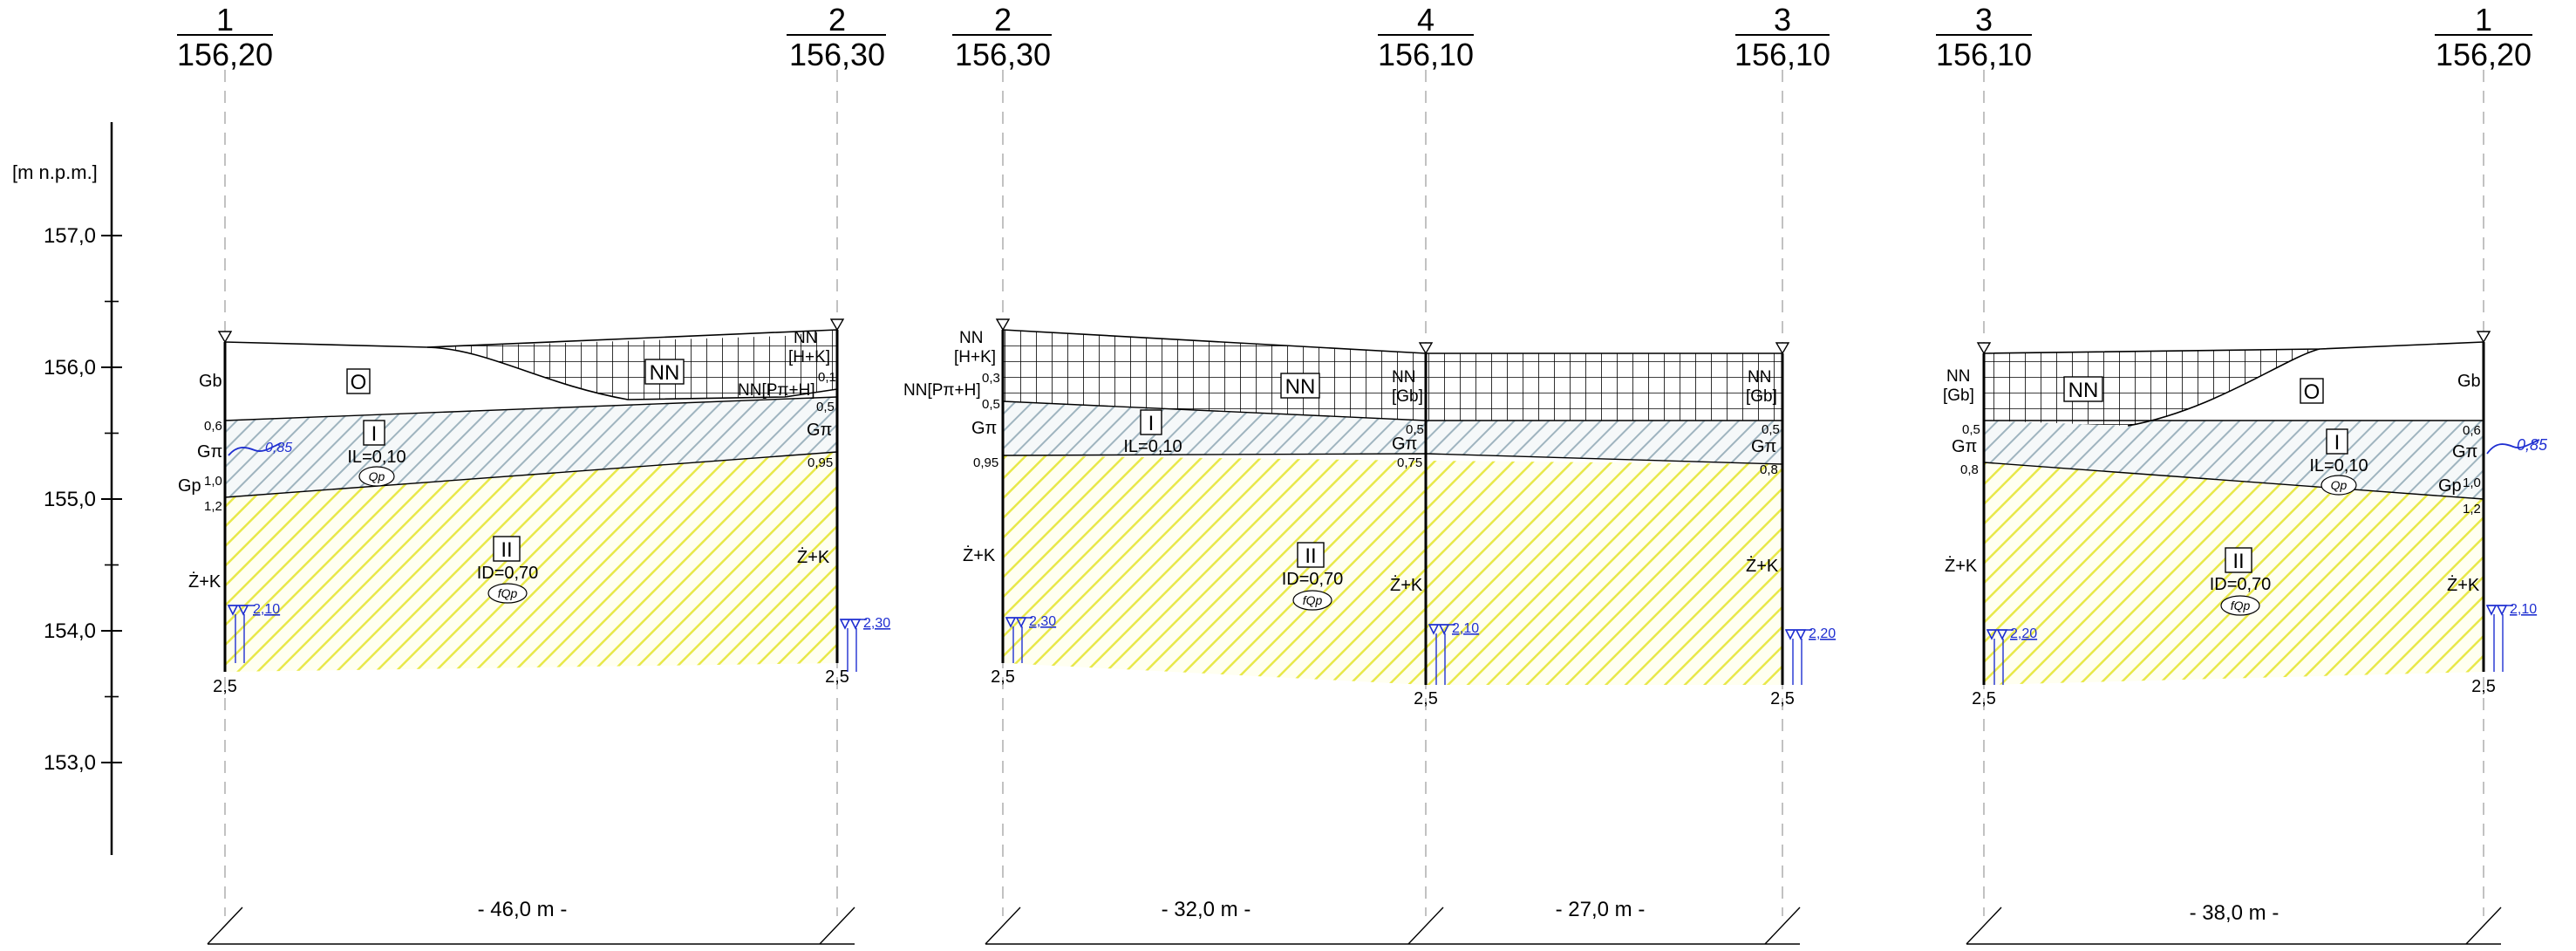 The width and height of the screenshot is (2576, 951). I want to click on stratum-O-label: O, so click(359, 382).